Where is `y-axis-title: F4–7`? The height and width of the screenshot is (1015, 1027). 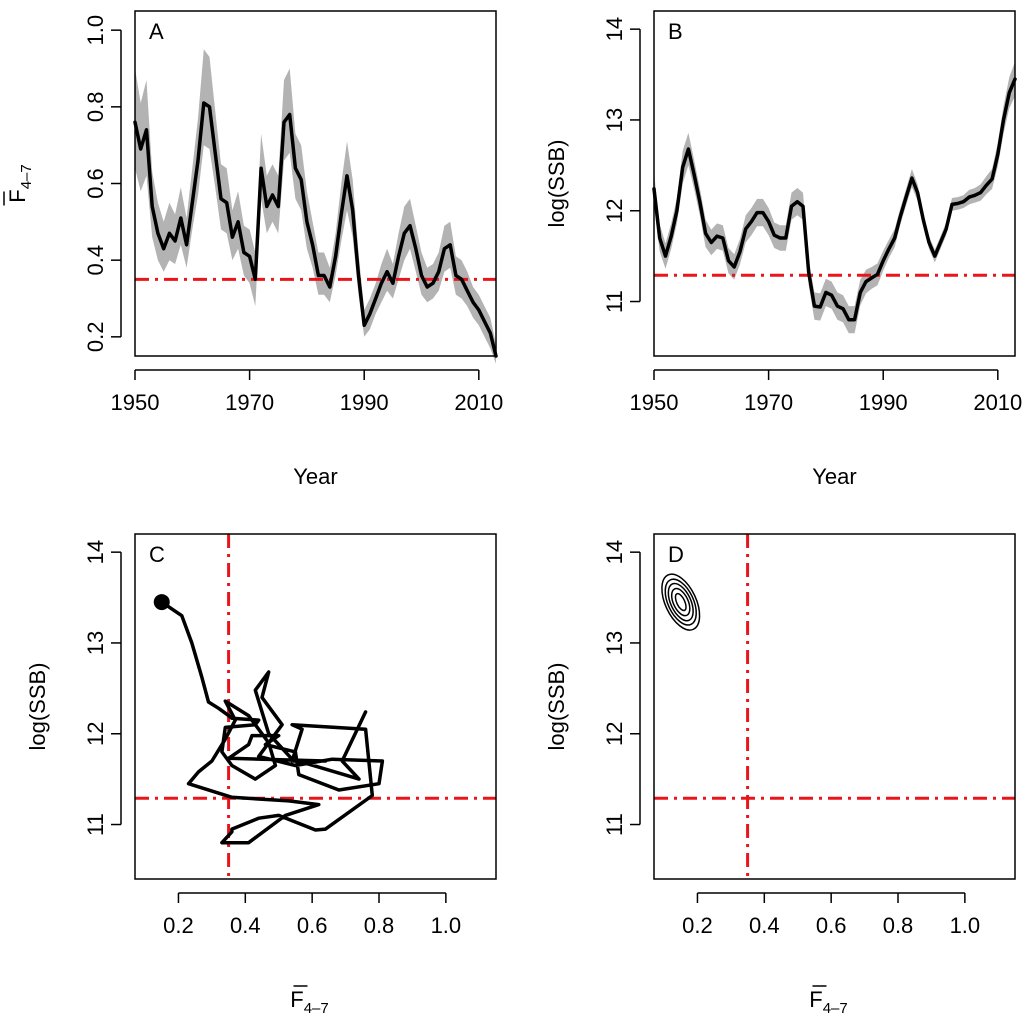 y-axis-title: F4–7 is located at coordinates (20, 183).